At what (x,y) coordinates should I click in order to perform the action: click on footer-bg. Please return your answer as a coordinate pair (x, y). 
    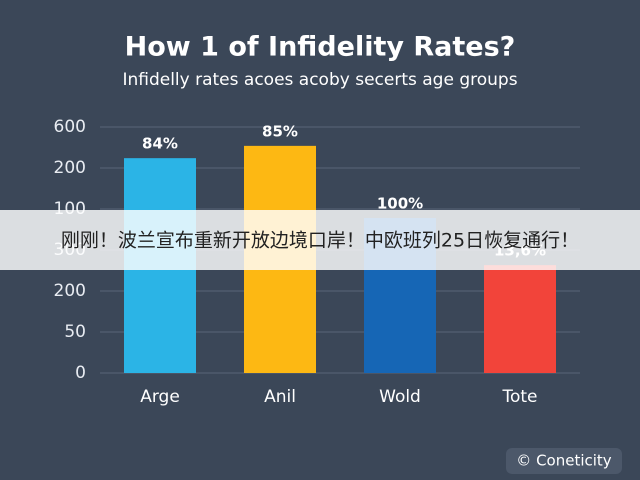
    Looking at the image, I should click on (564, 461).